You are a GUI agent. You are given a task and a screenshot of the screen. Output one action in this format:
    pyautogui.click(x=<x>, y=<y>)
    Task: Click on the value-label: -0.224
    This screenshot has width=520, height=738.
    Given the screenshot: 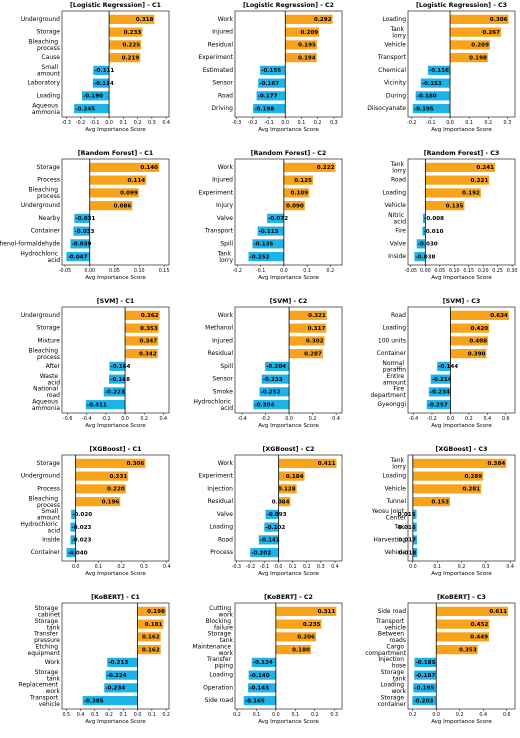 What is the action you would take?
    pyautogui.click(x=117, y=676)
    